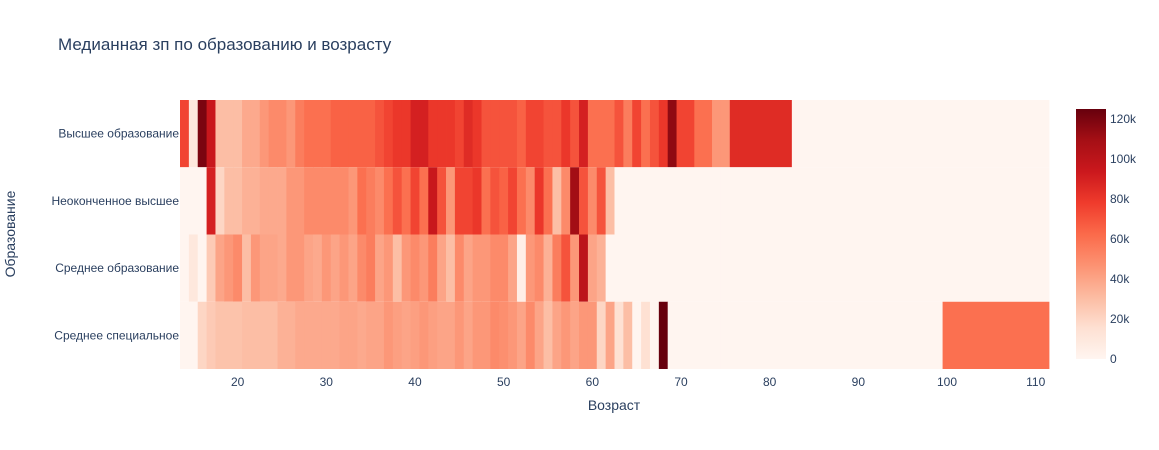 This screenshot has width=1159, height=450. What do you see at coordinates (1113, 359) in the screenshot?
I see `colorbar-tick-label: 0` at bounding box center [1113, 359].